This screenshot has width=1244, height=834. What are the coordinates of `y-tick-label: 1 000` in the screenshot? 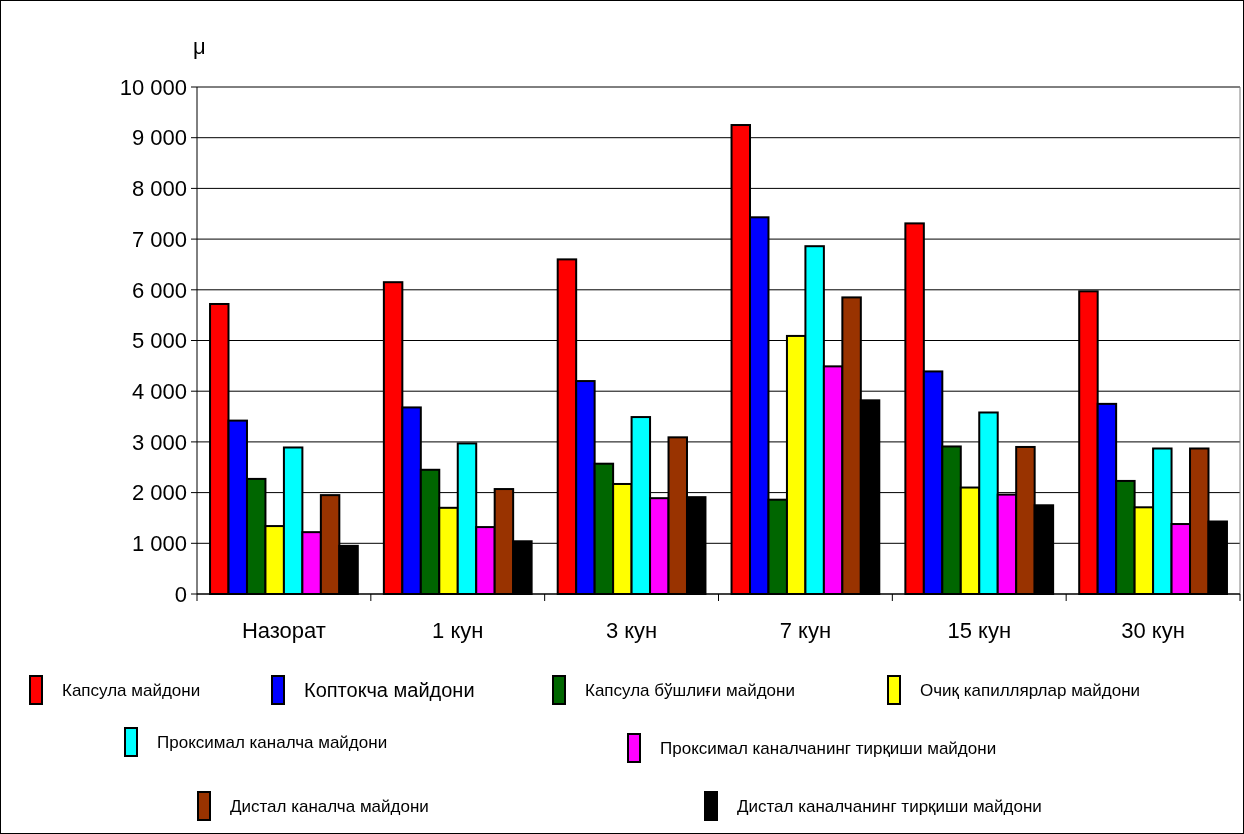 It's located at (159, 543).